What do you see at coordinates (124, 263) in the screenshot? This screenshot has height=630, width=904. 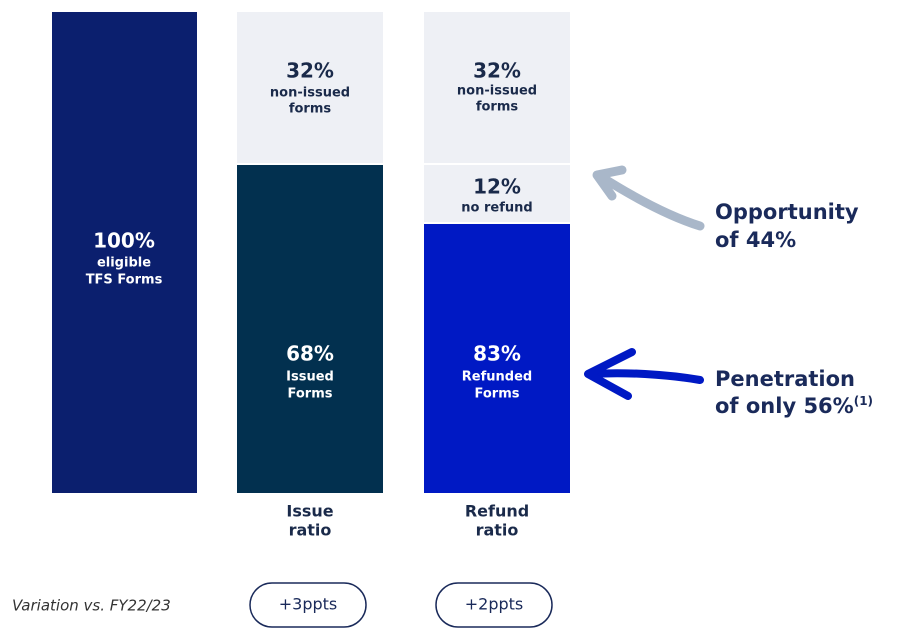 I see `segment-label: eligible` at bounding box center [124, 263].